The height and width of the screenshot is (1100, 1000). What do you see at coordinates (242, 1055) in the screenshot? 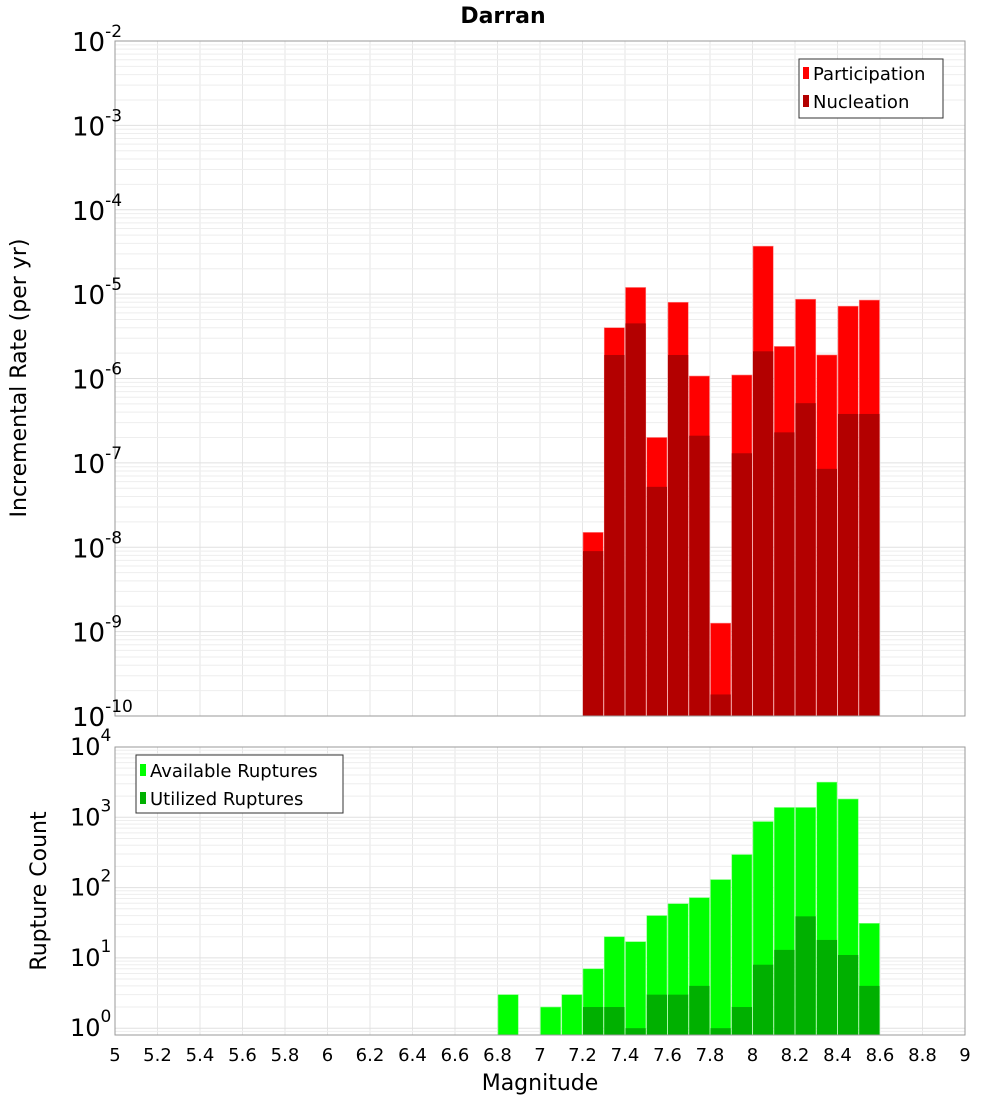
I see `x-tick-label: 5.6` at bounding box center [242, 1055].